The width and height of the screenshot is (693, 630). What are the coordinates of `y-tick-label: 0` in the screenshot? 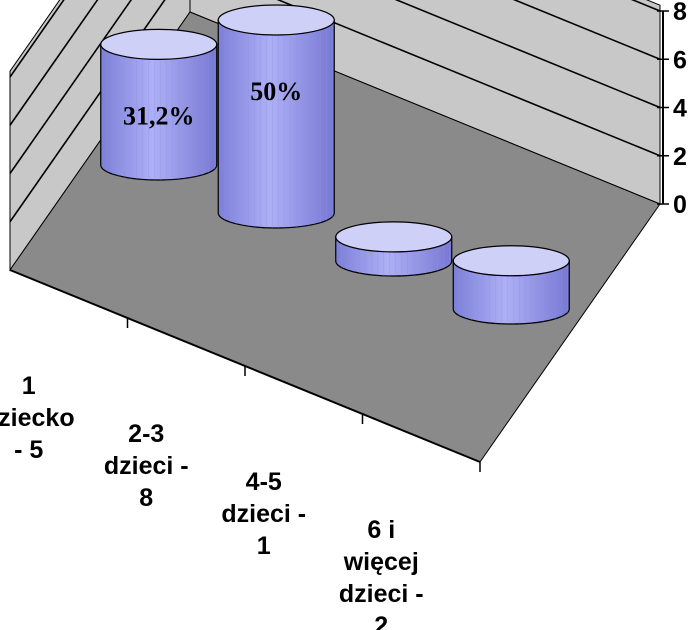 It's located at (680, 205).